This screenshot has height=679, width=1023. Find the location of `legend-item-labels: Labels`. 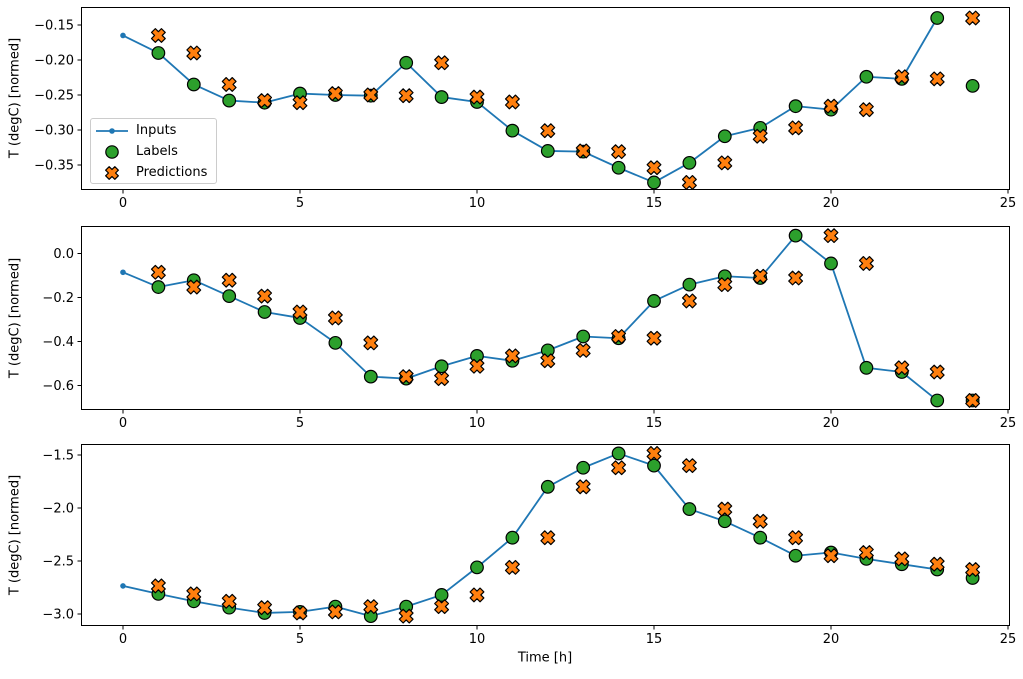

legend-item-labels: Labels is located at coordinates (155, 151).